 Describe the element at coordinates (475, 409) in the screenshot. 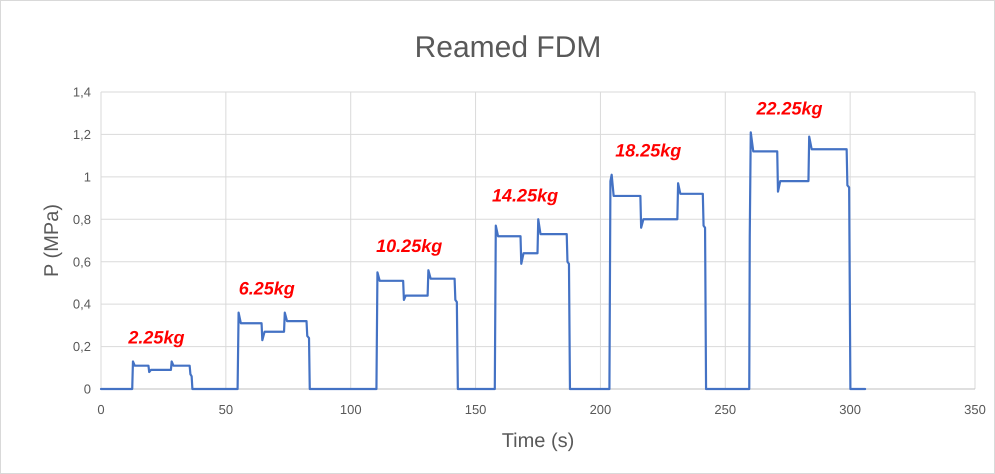

I see `x-tick-label: 150` at that location.